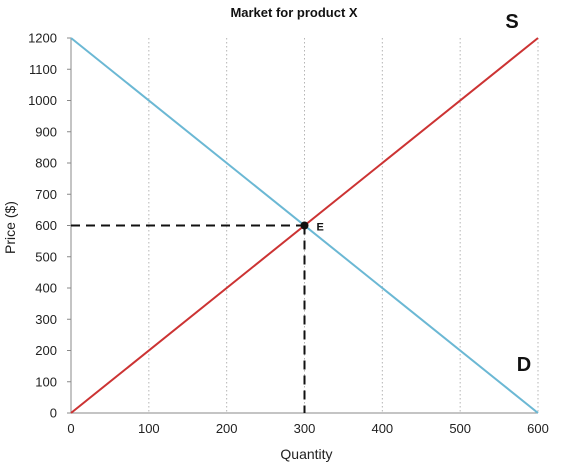 This screenshot has width=588, height=463. I want to click on y-tick-label-300: 300, so click(46, 319).